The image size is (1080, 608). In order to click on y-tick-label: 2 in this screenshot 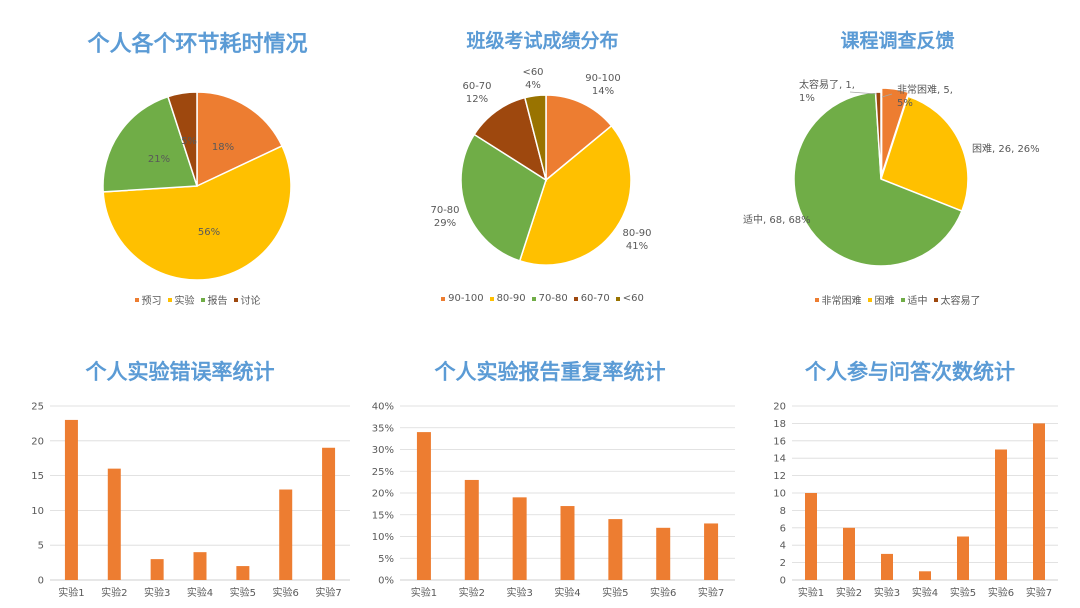, I will do `click(783, 563)`.